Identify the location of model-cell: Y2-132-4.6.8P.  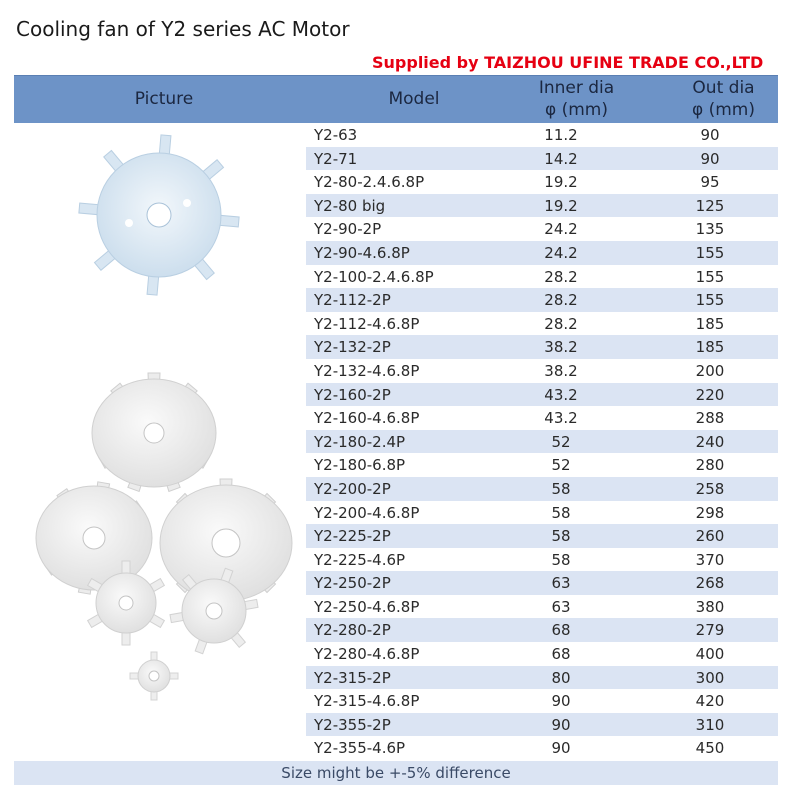
(367, 370).